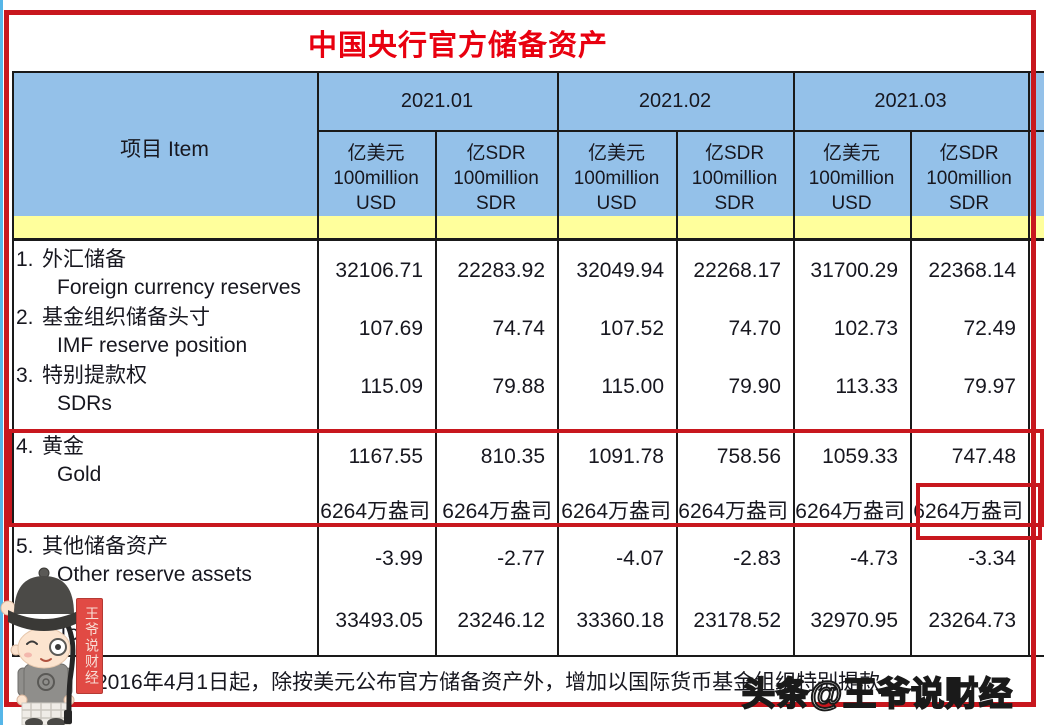 The height and width of the screenshot is (725, 1044). Describe the element at coordinates (737, 620) in the screenshot. I see `cell-total-2102-sdr: 23178.52` at that location.